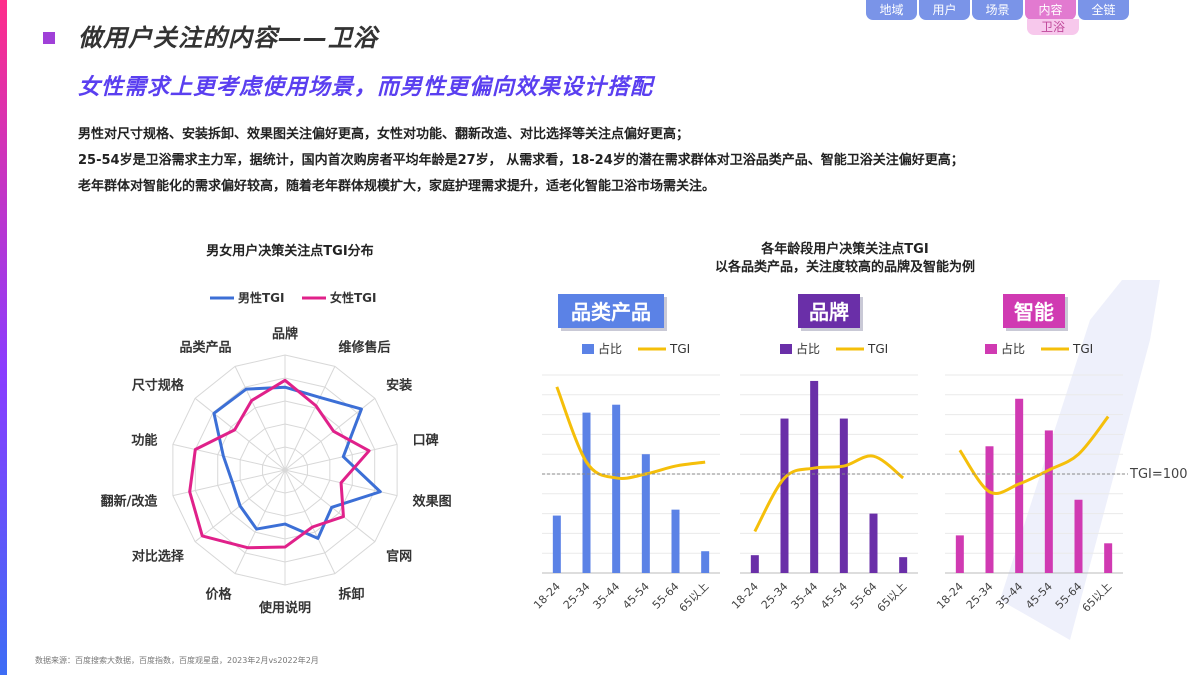  What do you see at coordinates (177, 660) in the screenshot?
I see `data-source-footer: 数据来源：百度搜索大数据，百度指数，百度观星盘，2023年2月vs2022年2月` at bounding box center [177, 660].